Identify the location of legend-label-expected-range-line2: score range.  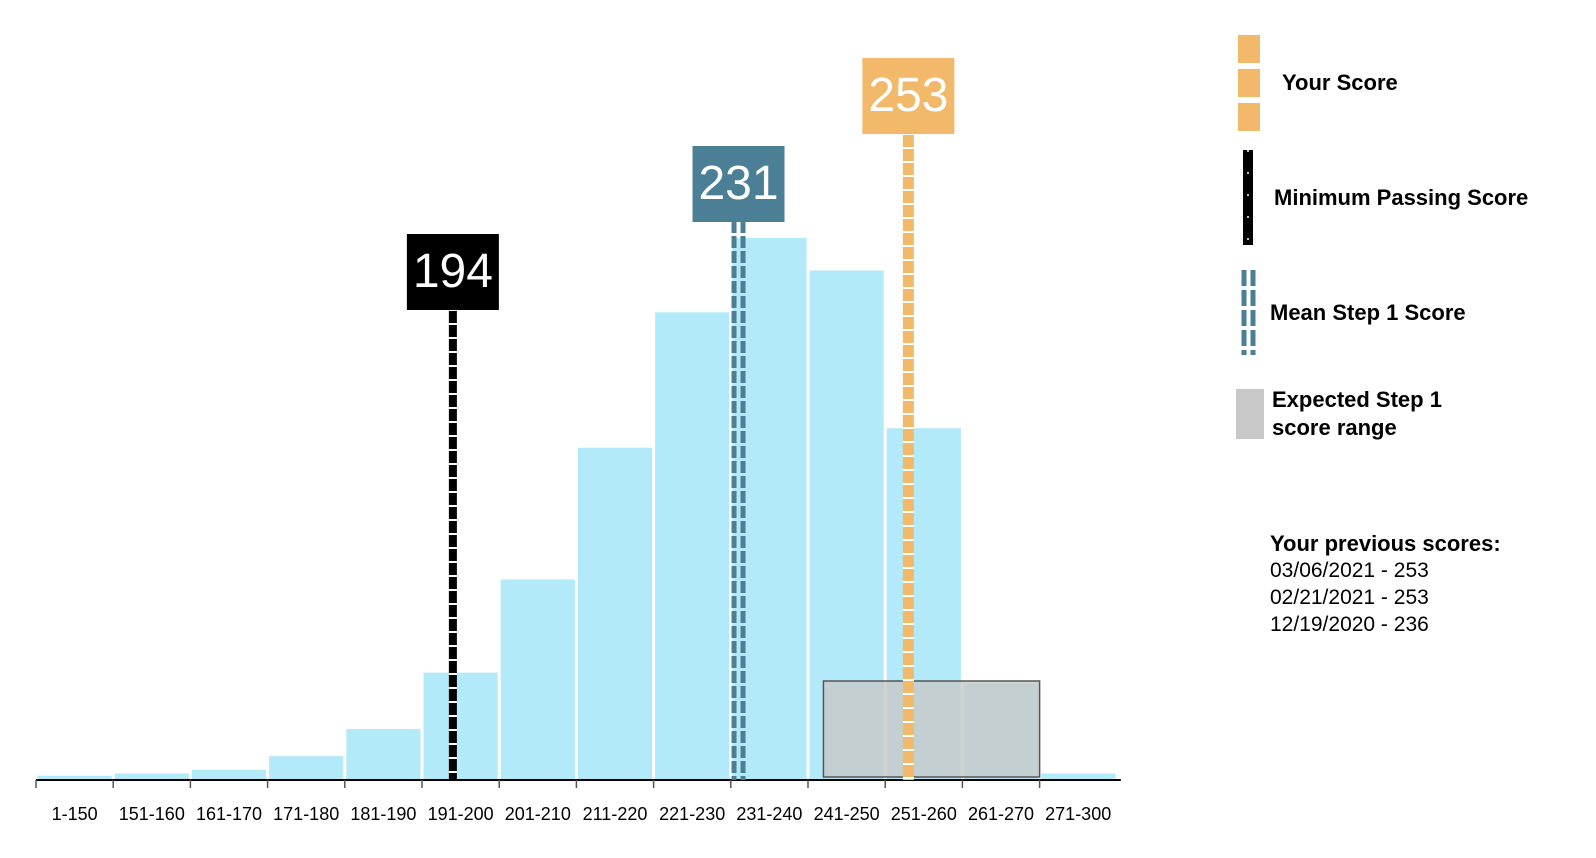
(1334, 427).